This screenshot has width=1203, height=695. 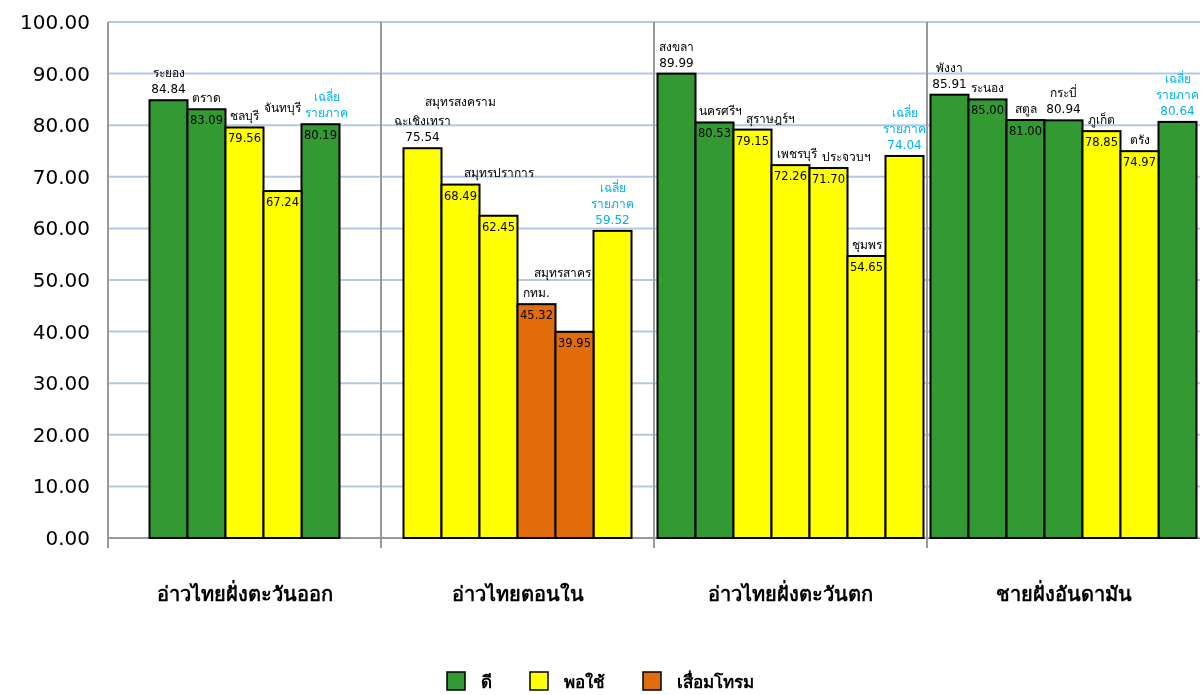 What do you see at coordinates (55, 22) in the screenshot?
I see `y-tick-label: 100.00` at bounding box center [55, 22].